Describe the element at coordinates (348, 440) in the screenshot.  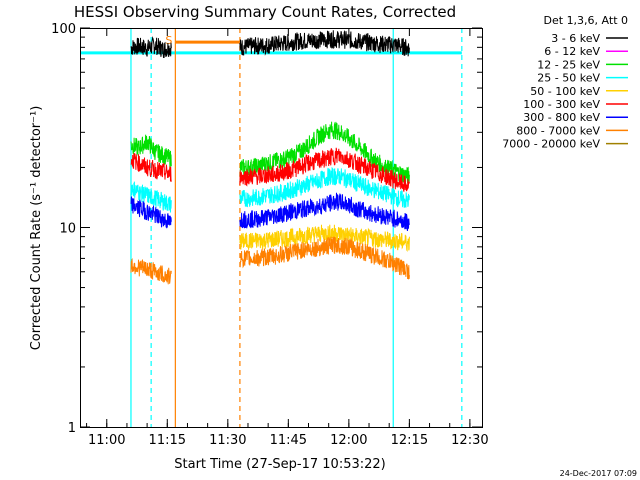
I see `x-tick-label: 12:00` at that location.